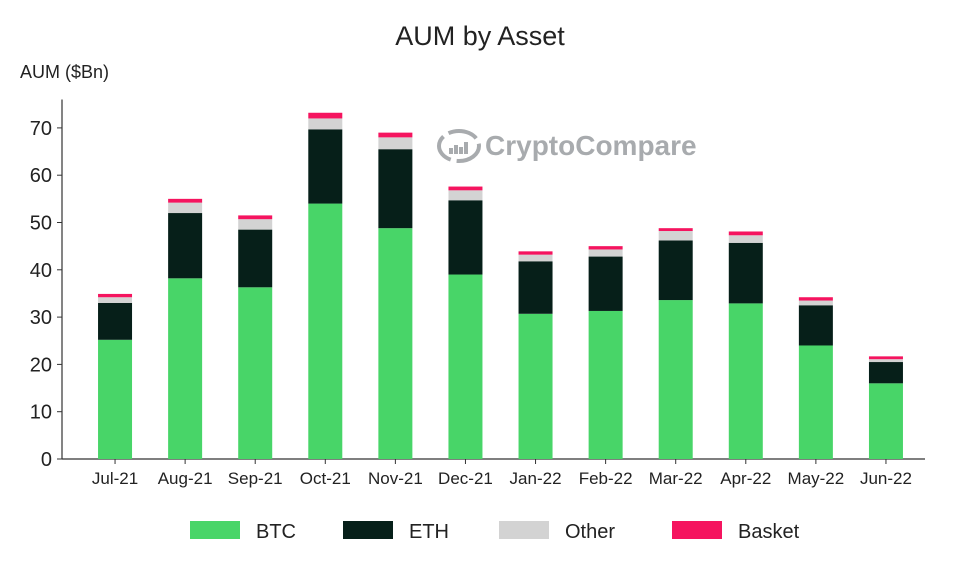 The image size is (960, 568). What do you see at coordinates (429, 532) in the screenshot?
I see `legend-label: ETH` at bounding box center [429, 532].